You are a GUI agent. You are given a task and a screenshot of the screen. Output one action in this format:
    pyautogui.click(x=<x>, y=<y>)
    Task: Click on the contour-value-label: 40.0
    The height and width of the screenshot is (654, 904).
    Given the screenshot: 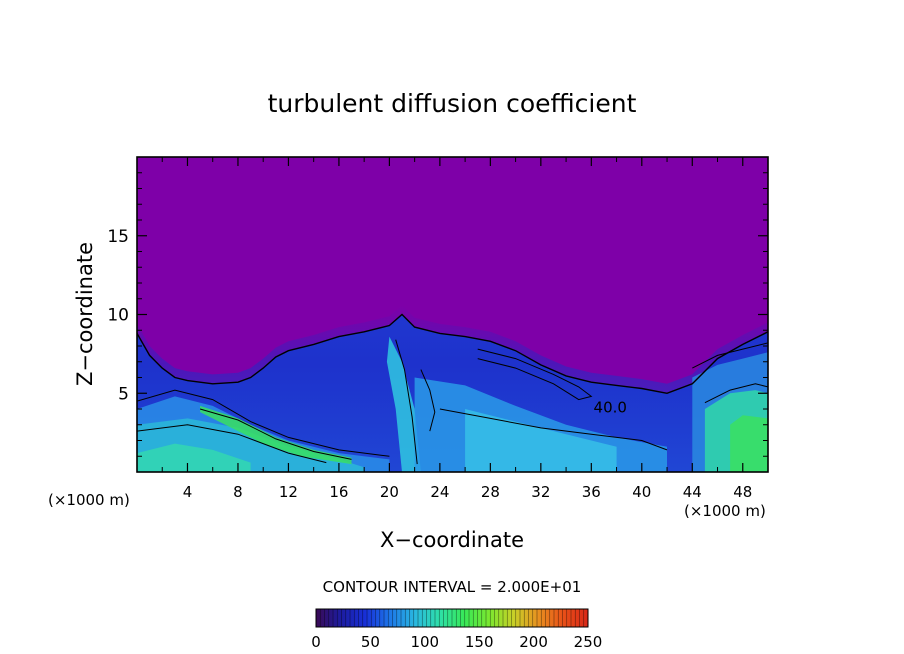 What is the action you would take?
    pyautogui.click(x=610, y=407)
    